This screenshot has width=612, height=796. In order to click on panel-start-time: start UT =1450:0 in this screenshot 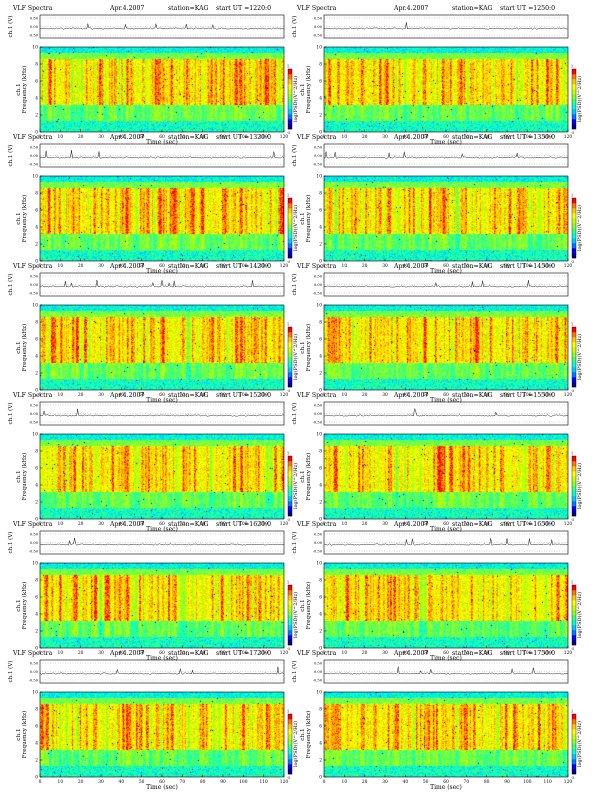, I will do `click(527, 266)`.